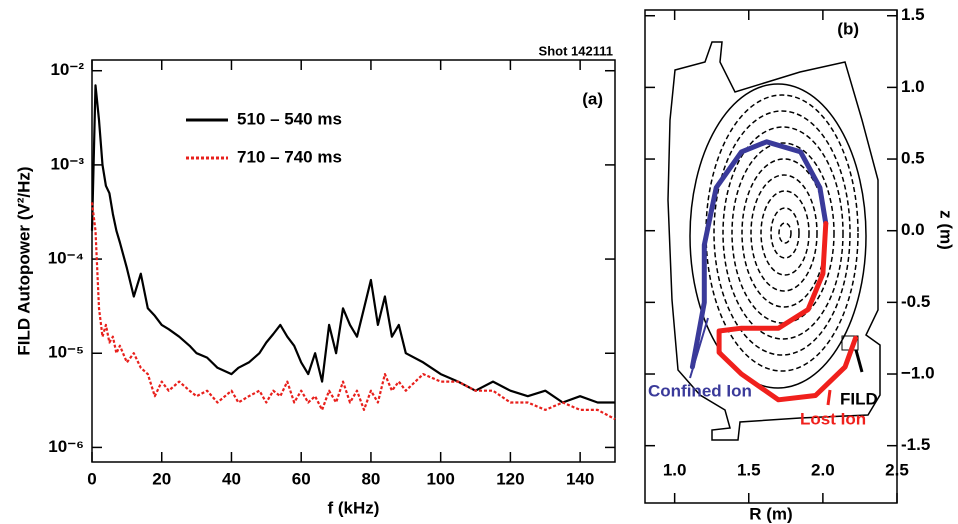 The width and height of the screenshot is (958, 524). Describe the element at coordinates (289, 118) in the screenshot. I see `legend-label: 510 – 540 ms` at that location.